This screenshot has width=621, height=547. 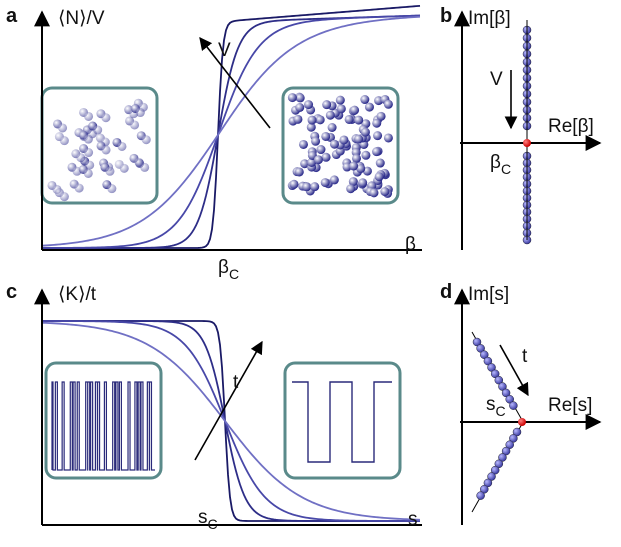 I want to click on arrow-label: V, so click(x=224, y=50).